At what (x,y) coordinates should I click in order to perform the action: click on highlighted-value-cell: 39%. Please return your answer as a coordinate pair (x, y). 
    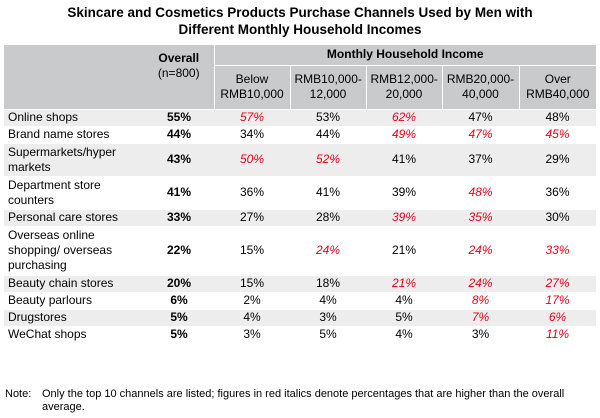
    Looking at the image, I should click on (404, 217).